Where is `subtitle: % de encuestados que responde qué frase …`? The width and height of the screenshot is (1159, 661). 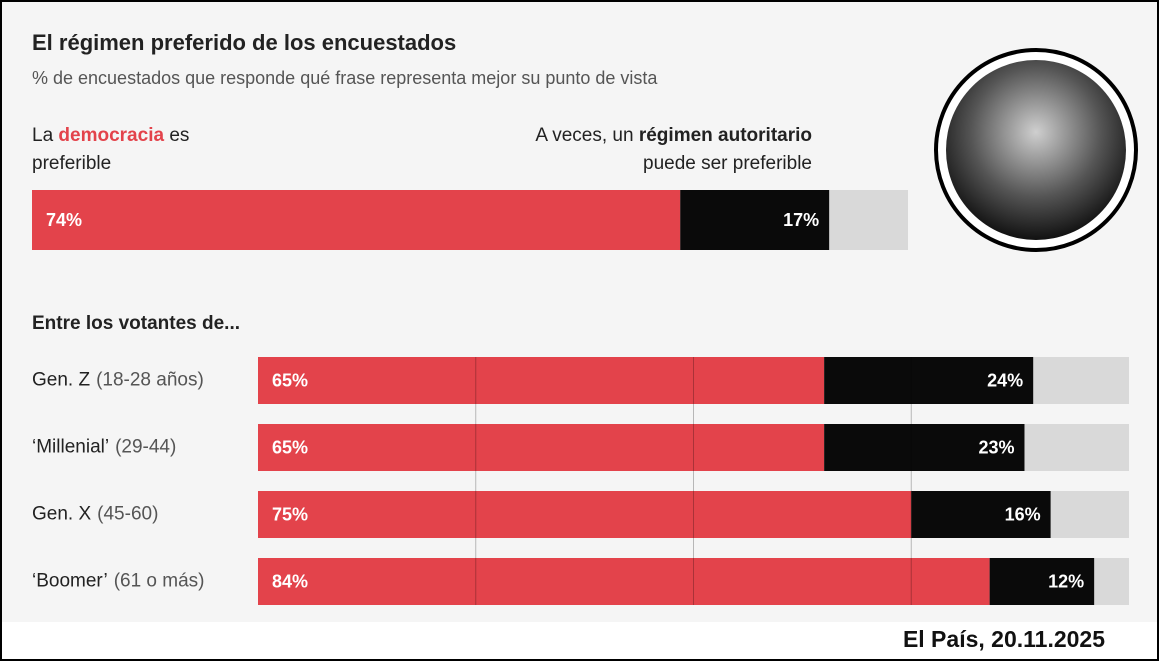 subtitle: % de encuestados que responde qué frase … is located at coordinates (345, 78).